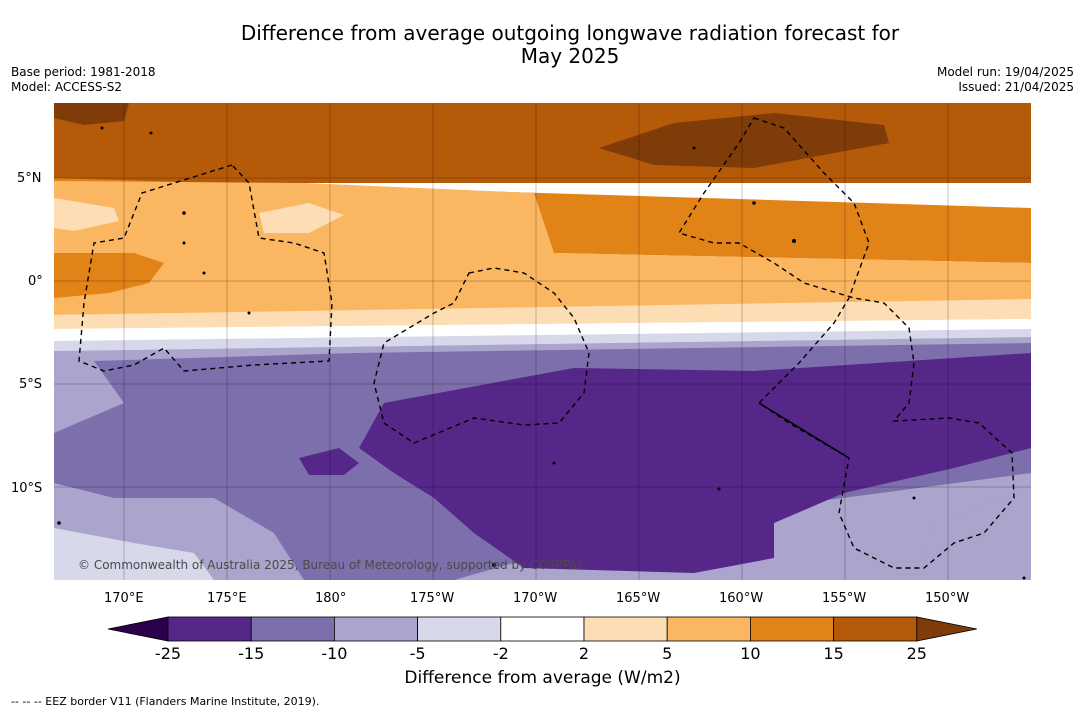  I want to click on base-period-label: Base period: 1981-2018, so click(83, 72).